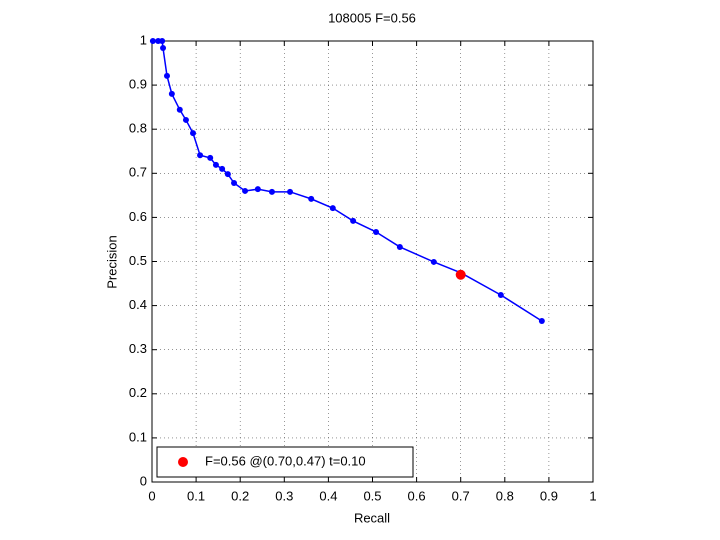 Image resolution: width=720 pixels, height=540 pixels. I want to click on legend, so click(285, 462).